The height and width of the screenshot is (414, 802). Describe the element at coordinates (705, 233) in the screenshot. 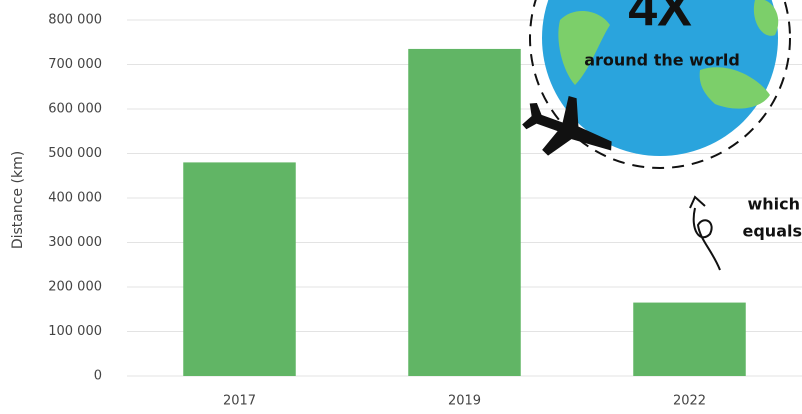

I see `curly-arrow` at that location.